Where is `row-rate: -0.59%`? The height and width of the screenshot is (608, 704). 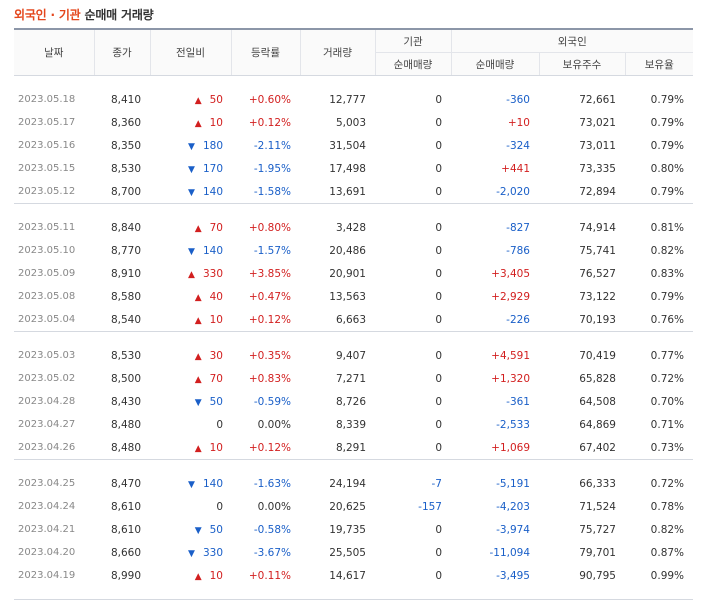 row-rate: -0.59% is located at coordinates (272, 401).